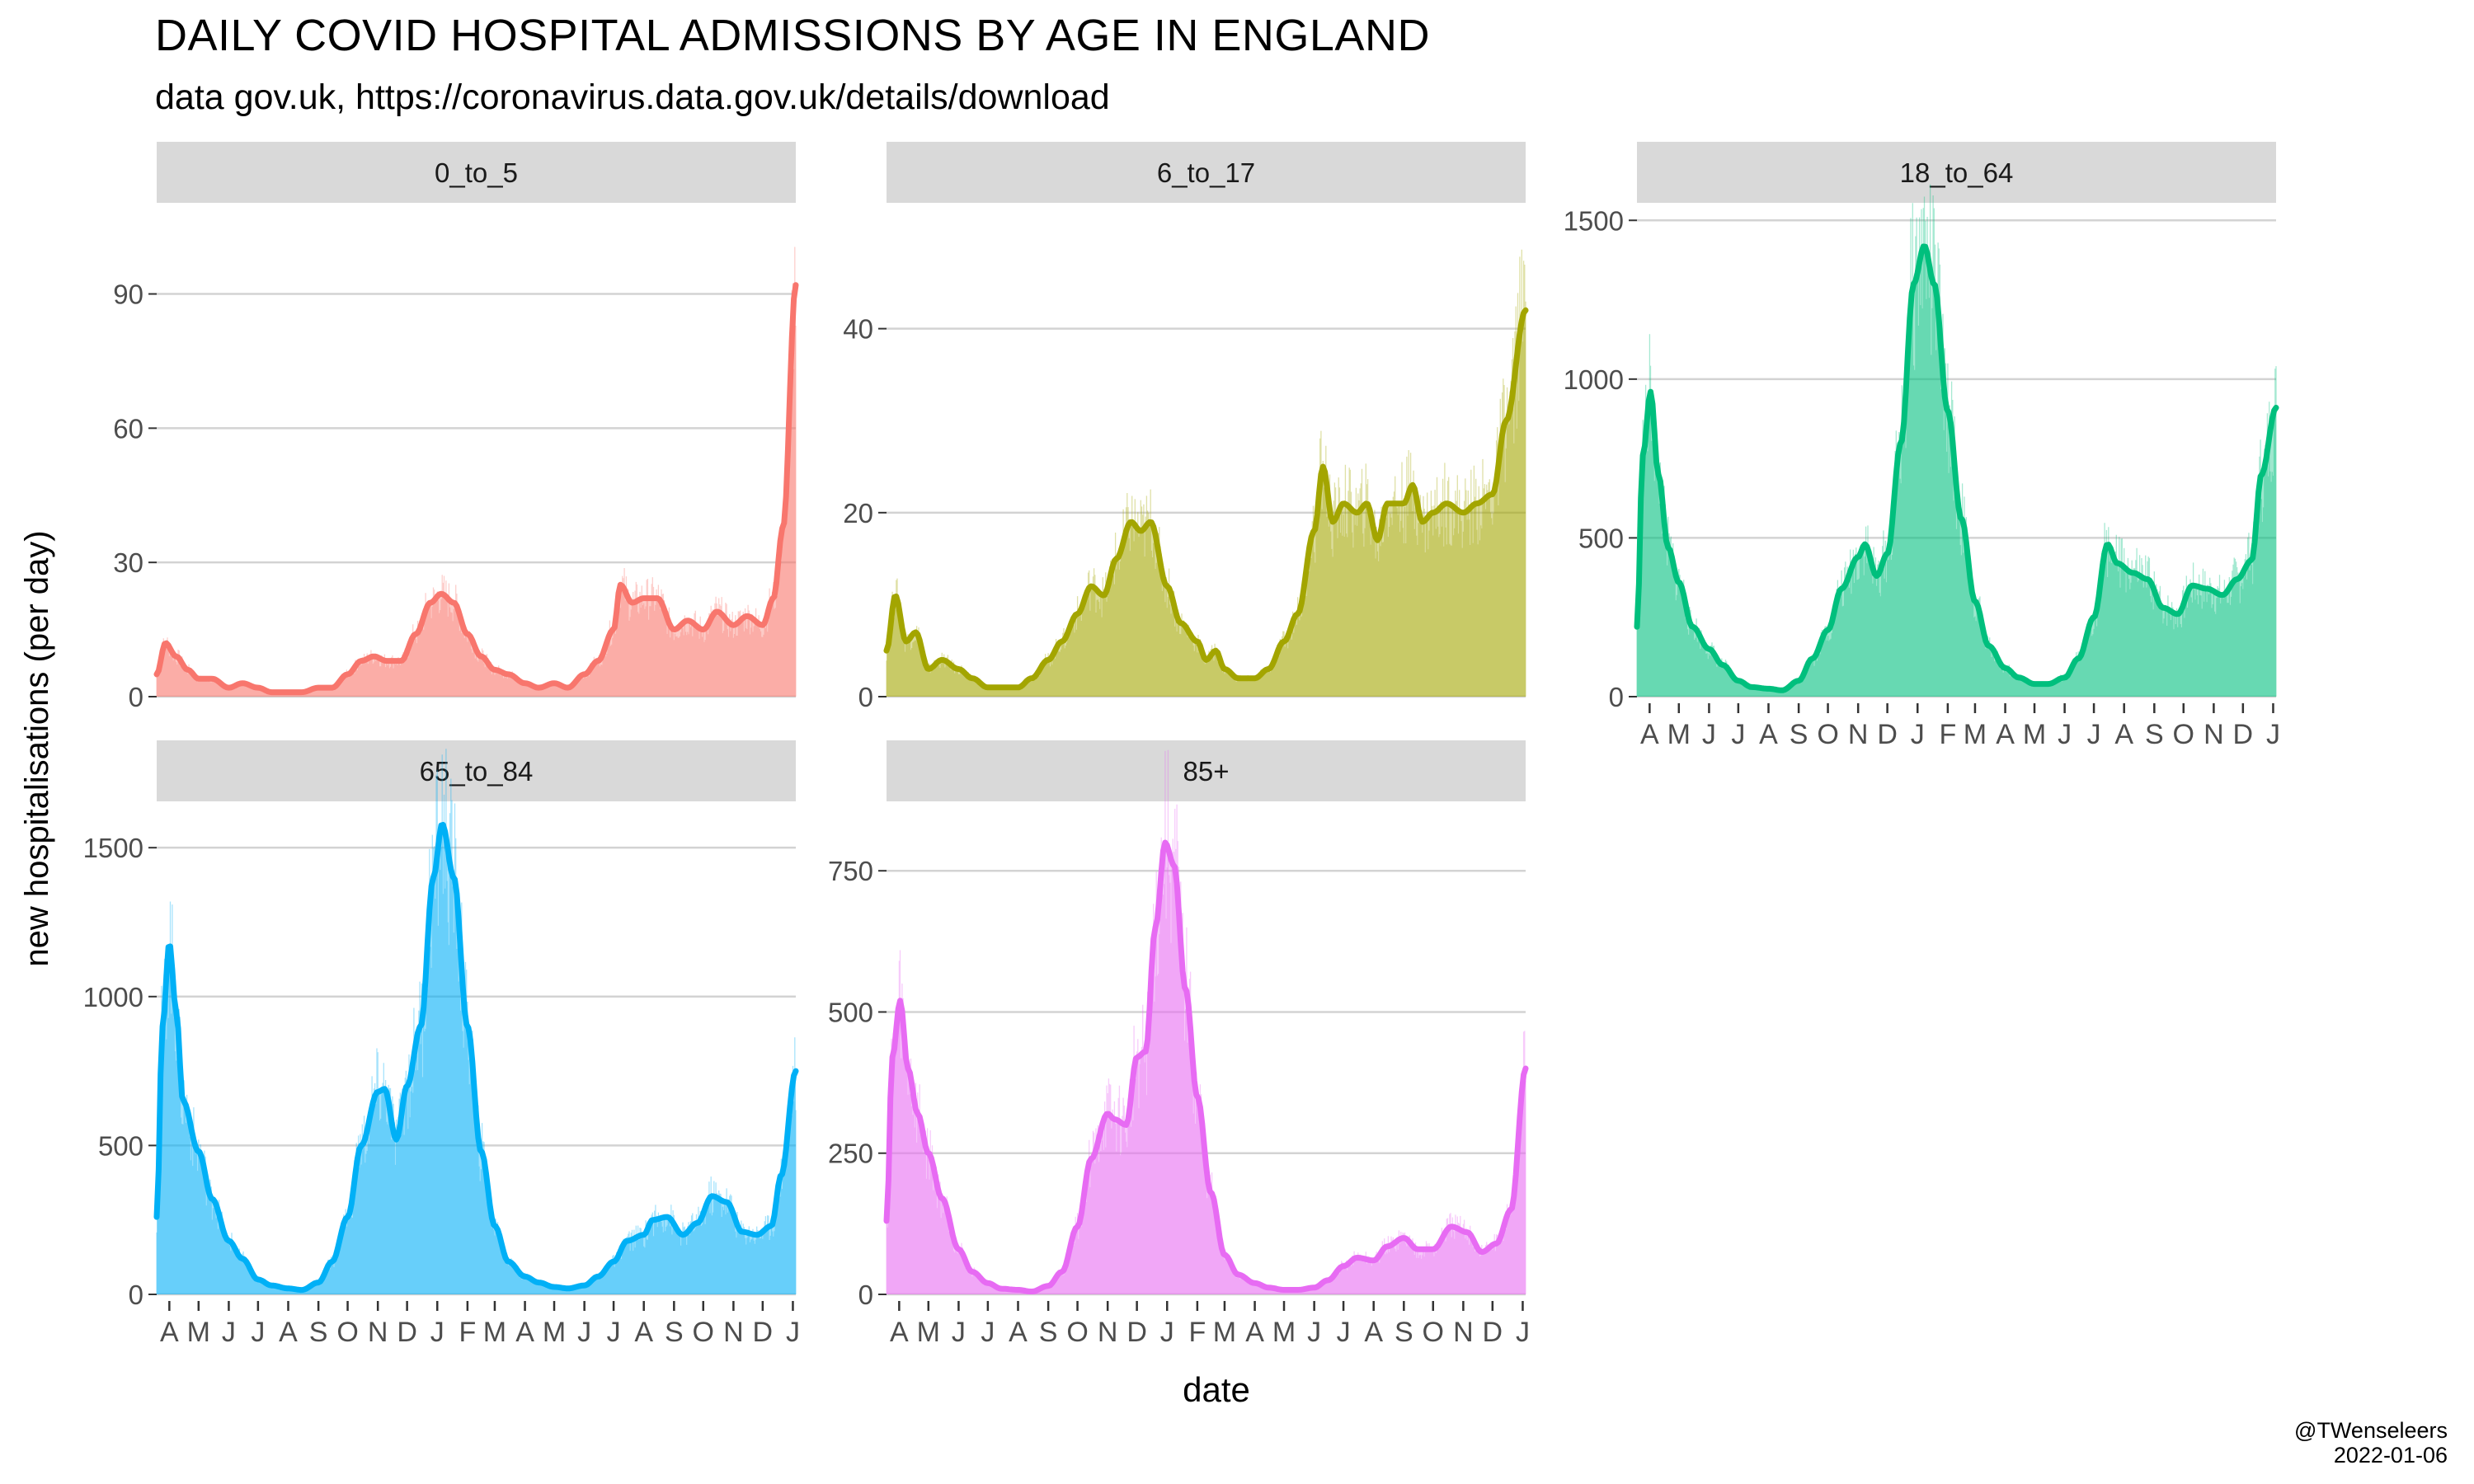 This screenshot has width=2474, height=1484. I want to click on y-tick-label: 750, so click(850, 871).